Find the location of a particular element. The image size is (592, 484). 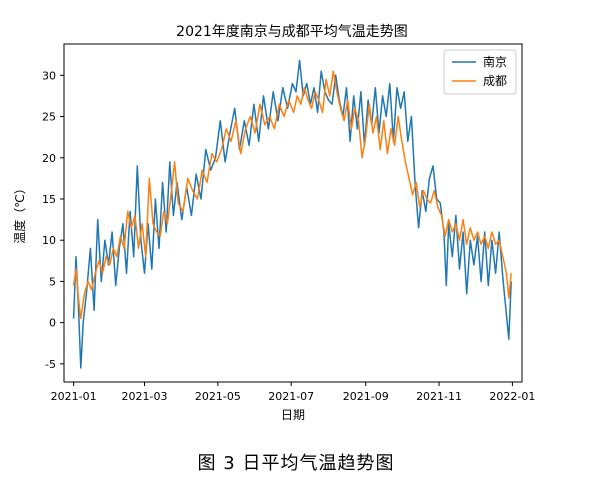

x-tick-label: 2021-11 is located at coordinates (439, 396).